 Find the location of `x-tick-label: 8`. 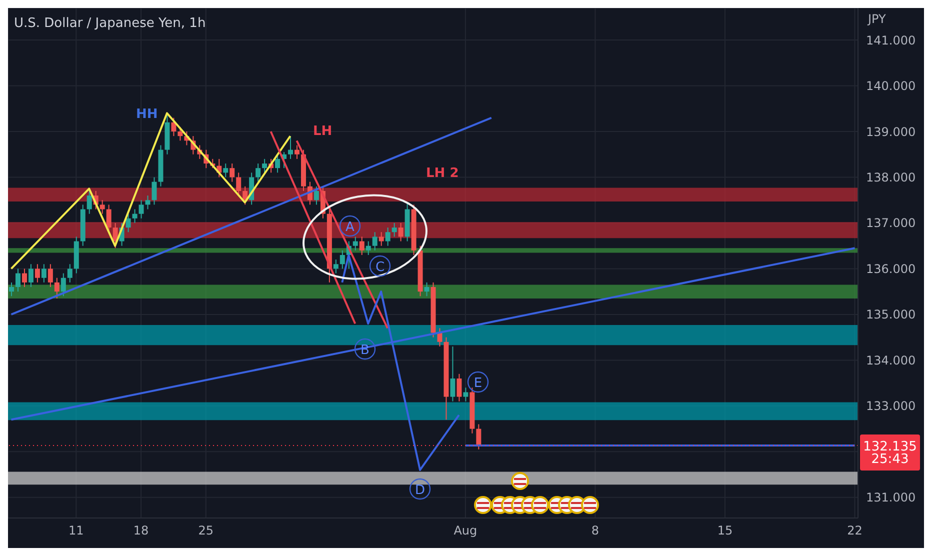

x-tick-label: 8 is located at coordinates (595, 531).